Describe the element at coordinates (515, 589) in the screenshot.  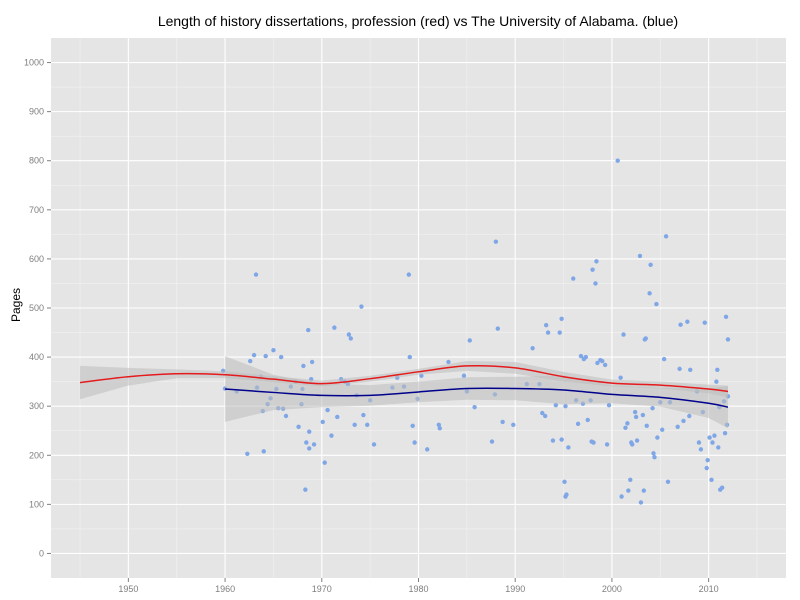
I see `x-tick-label: 1990` at that location.